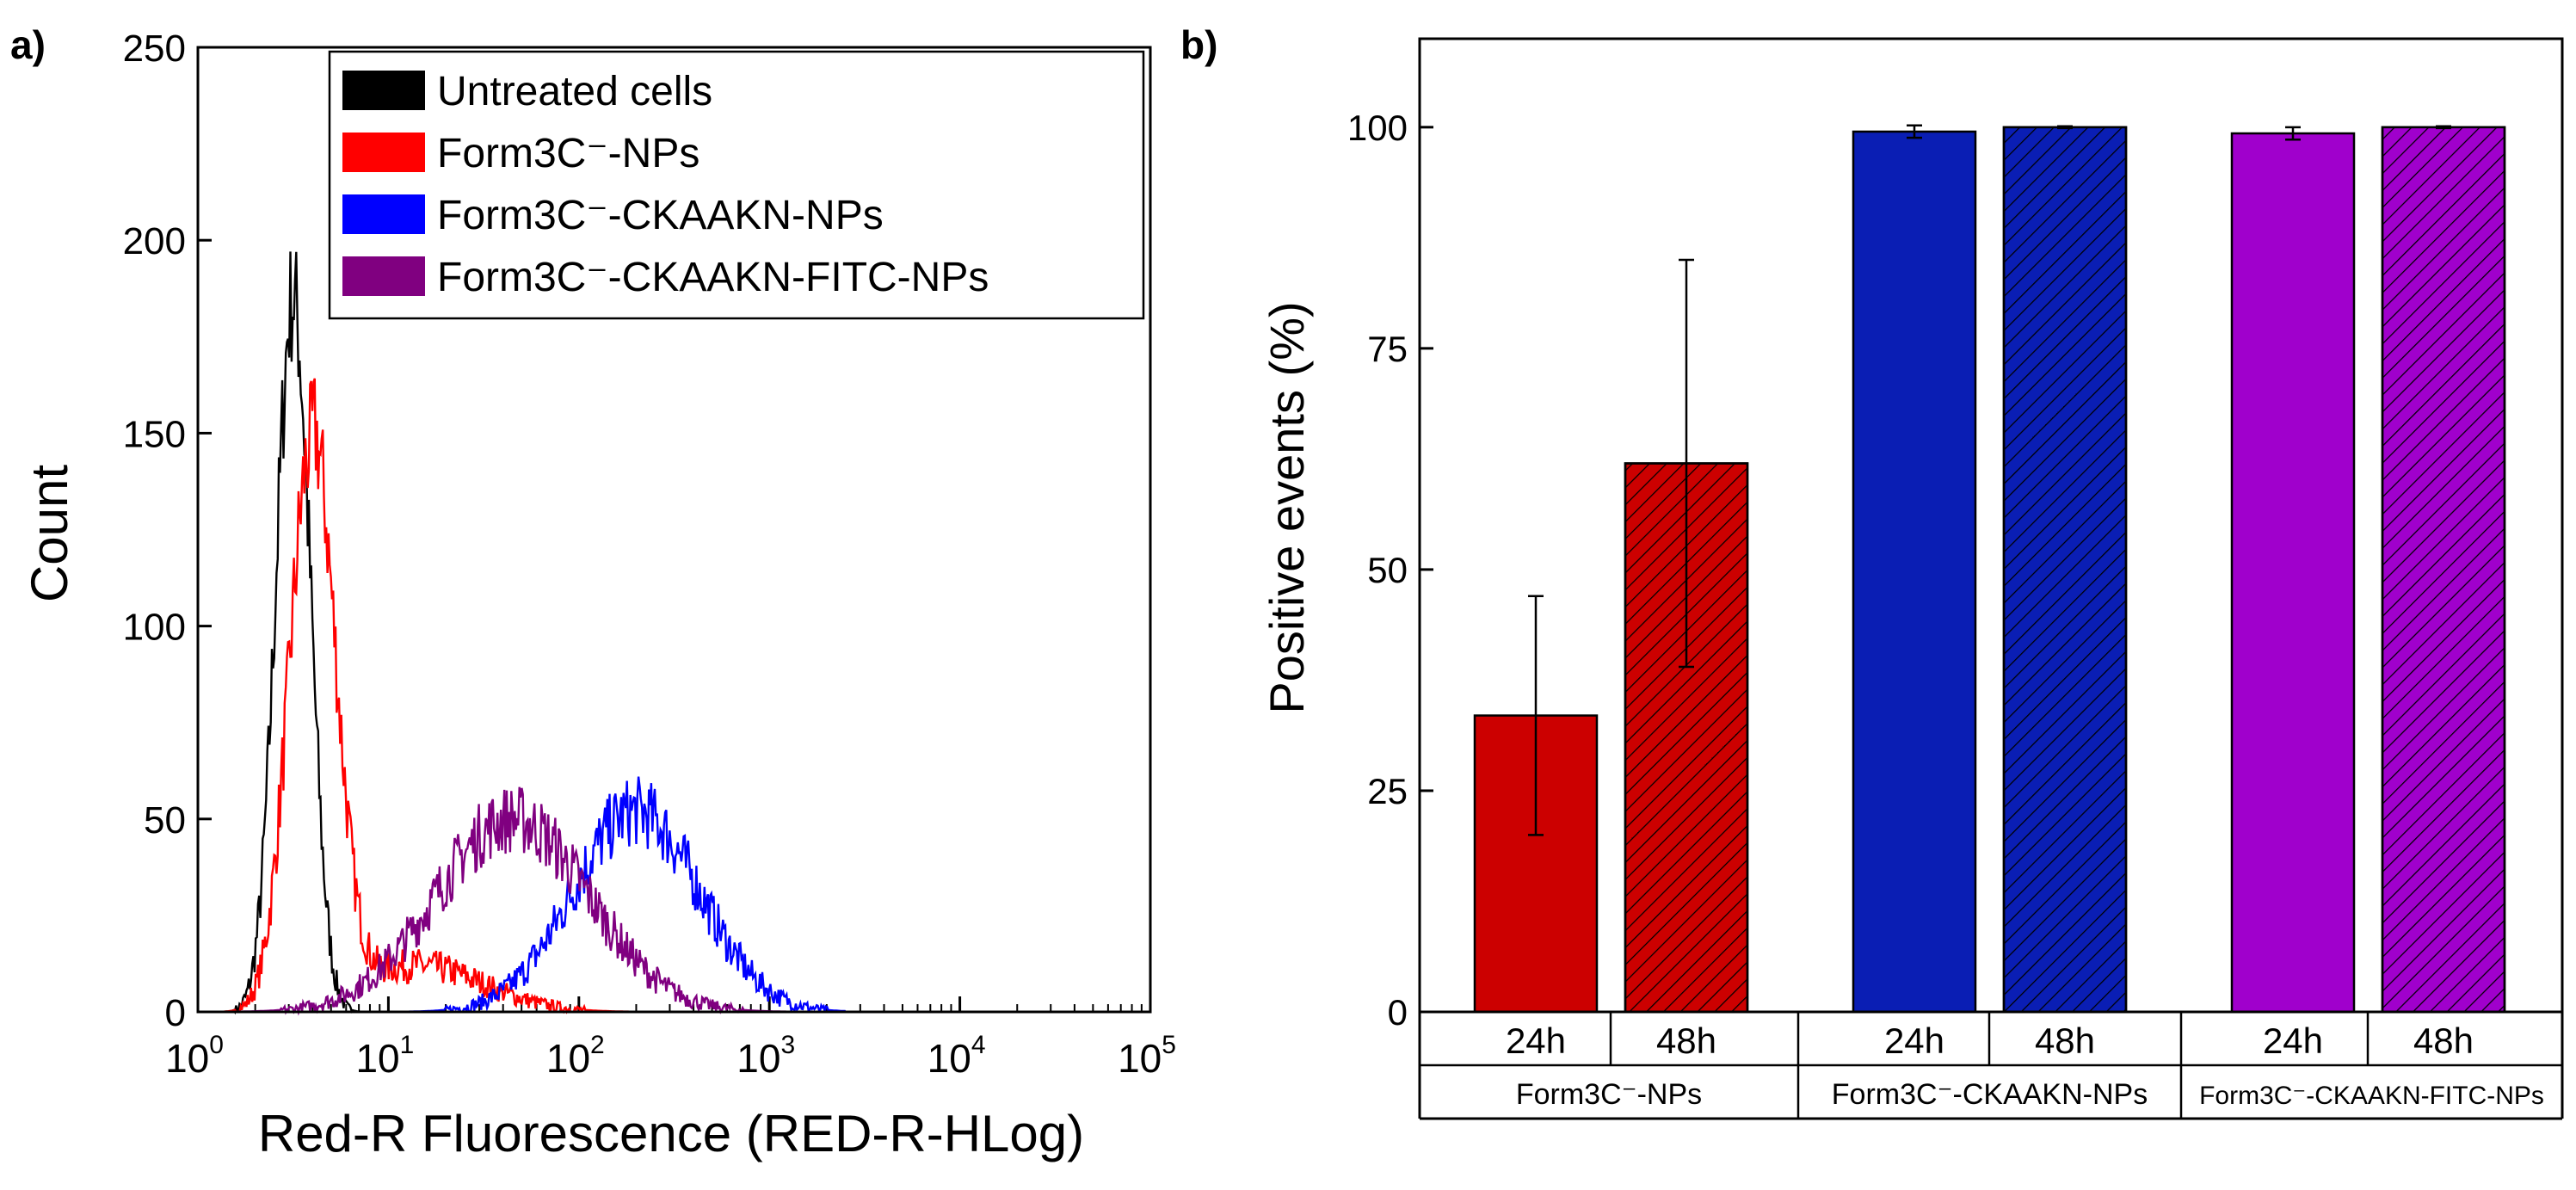 Image resolution: width=2576 pixels, height=1190 pixels. What do you see at coordinates (154, 628) in the screenshot?
I see `histogram-y-tick-label: 100` at bounding box center [154, 628].